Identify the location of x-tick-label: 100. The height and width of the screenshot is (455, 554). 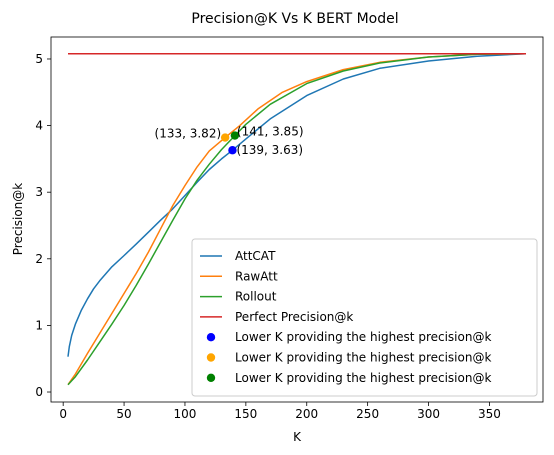
(185, 414).